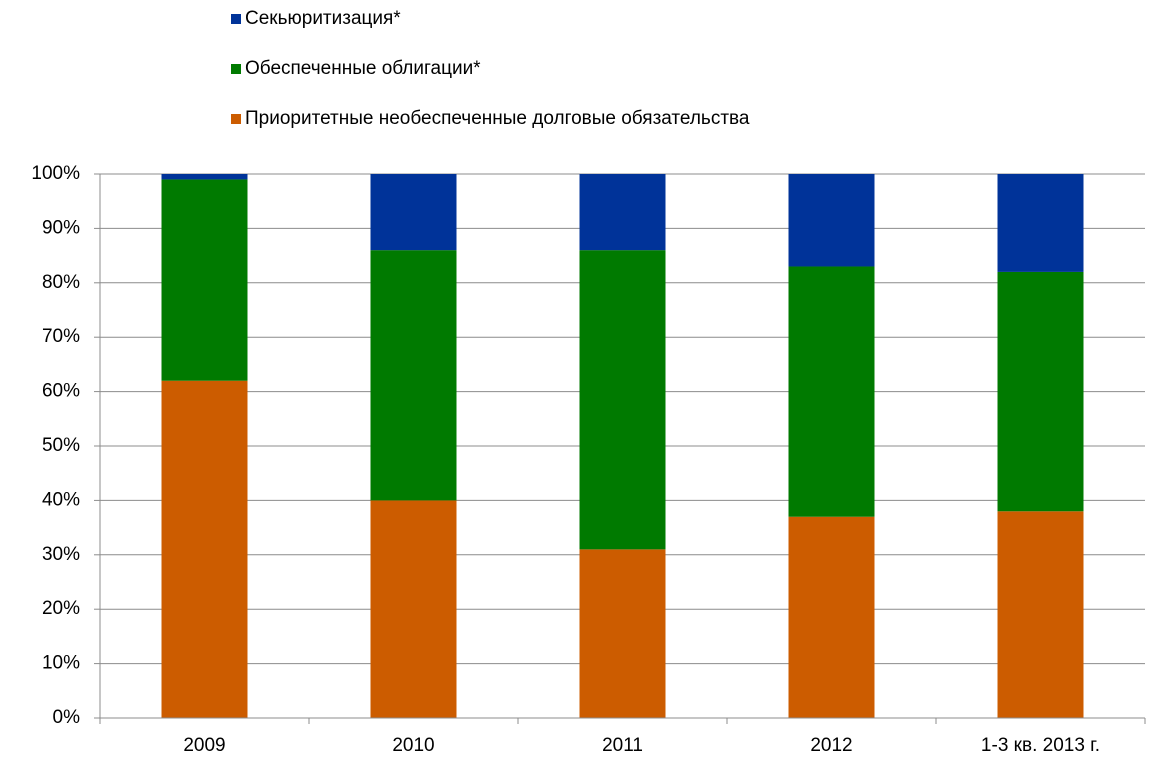 The height and width of the screenshot is (757, 1151). I want to click on y-tick-label: 10%, so click(61, 663).